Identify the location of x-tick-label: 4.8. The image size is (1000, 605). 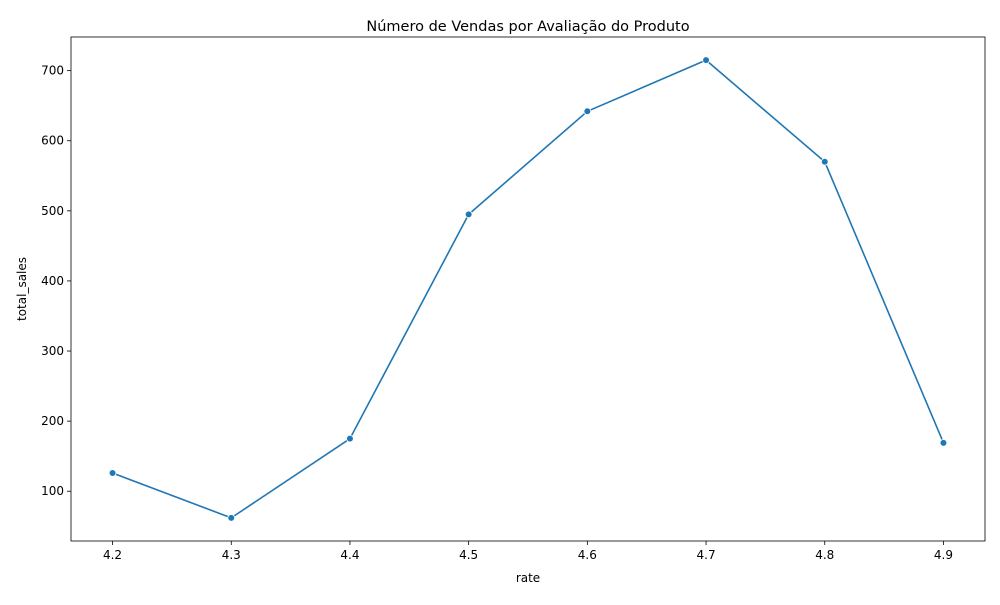
(824, 555).